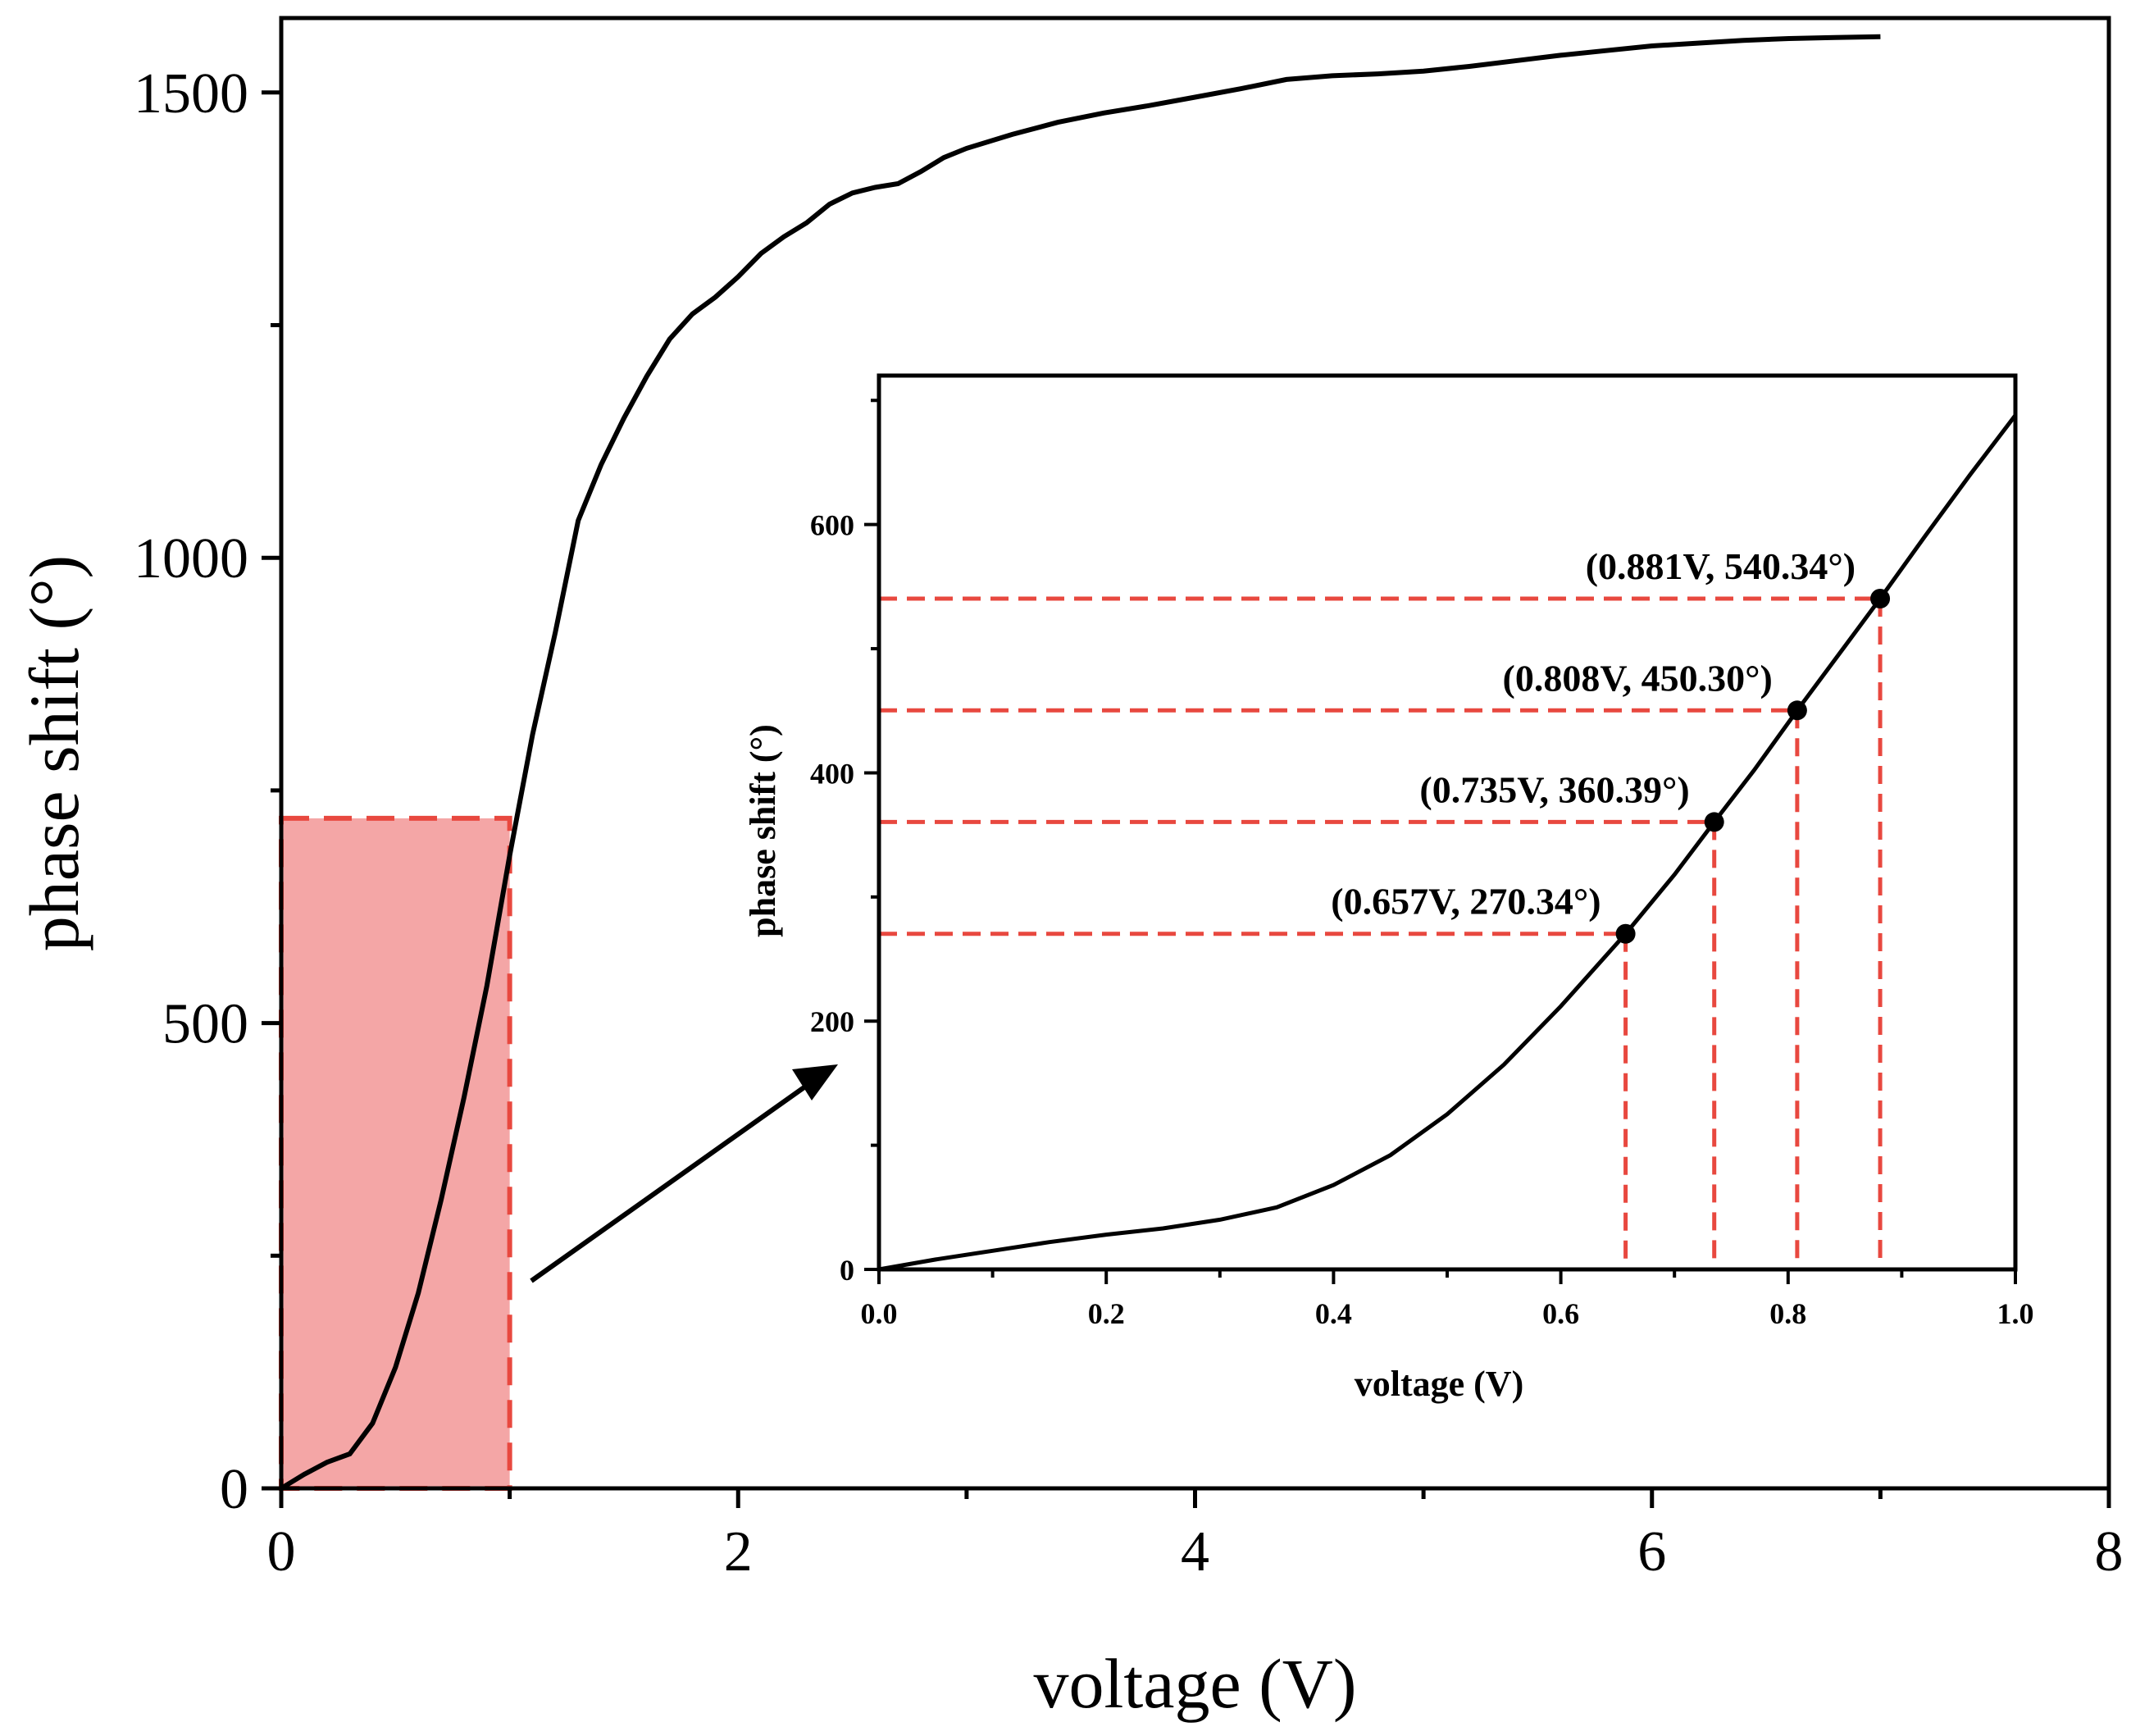 This screenshot has width=2131, height=1736. I want to click on inset-x-tick-label: 1.0, so click(2016, 1313).